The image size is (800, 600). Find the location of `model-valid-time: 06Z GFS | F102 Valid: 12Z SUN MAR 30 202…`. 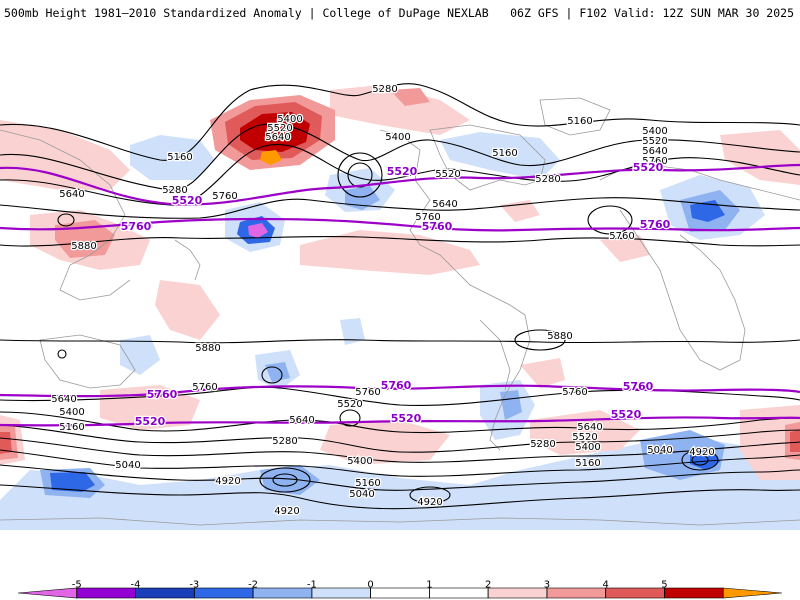

model-valid-time: 06Z GFS | F102 Valid: 12Z SUN MAR 30 202… is located at coordinates (652, 13).